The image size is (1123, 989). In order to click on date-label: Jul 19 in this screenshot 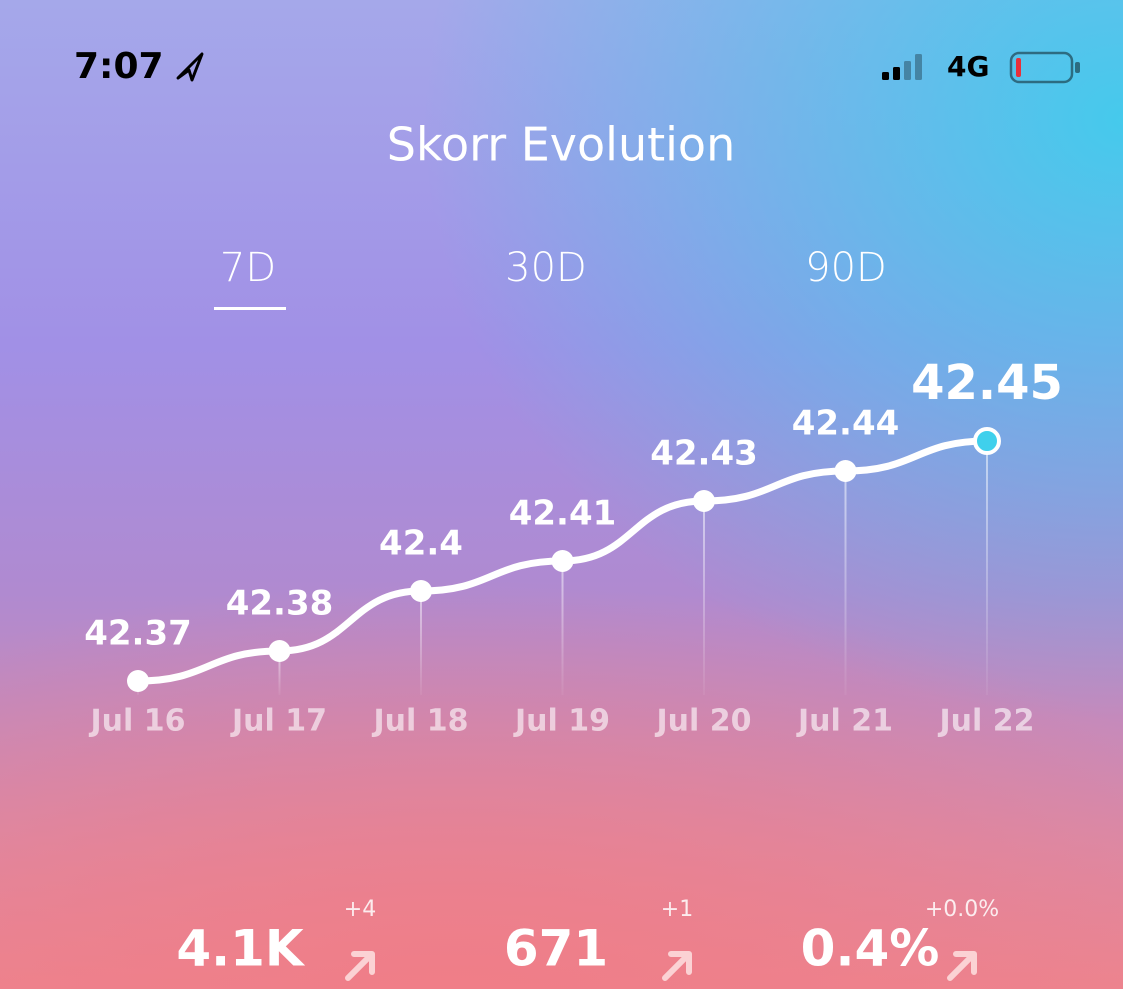, I will do `click(561, 721)`.